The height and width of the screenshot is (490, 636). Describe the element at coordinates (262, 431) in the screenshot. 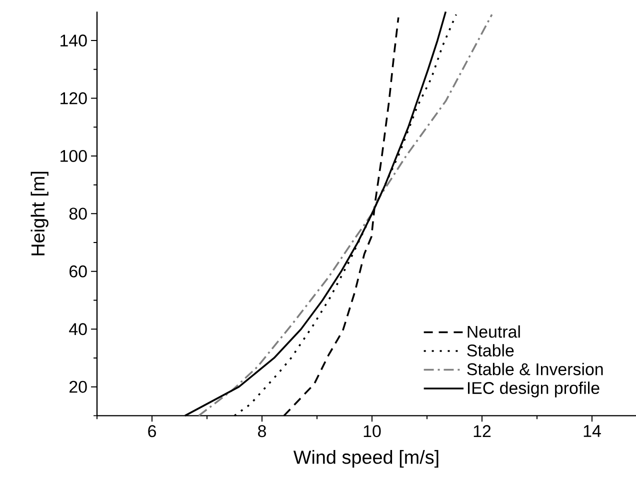

I see `x-tick-label: 8` at that location.